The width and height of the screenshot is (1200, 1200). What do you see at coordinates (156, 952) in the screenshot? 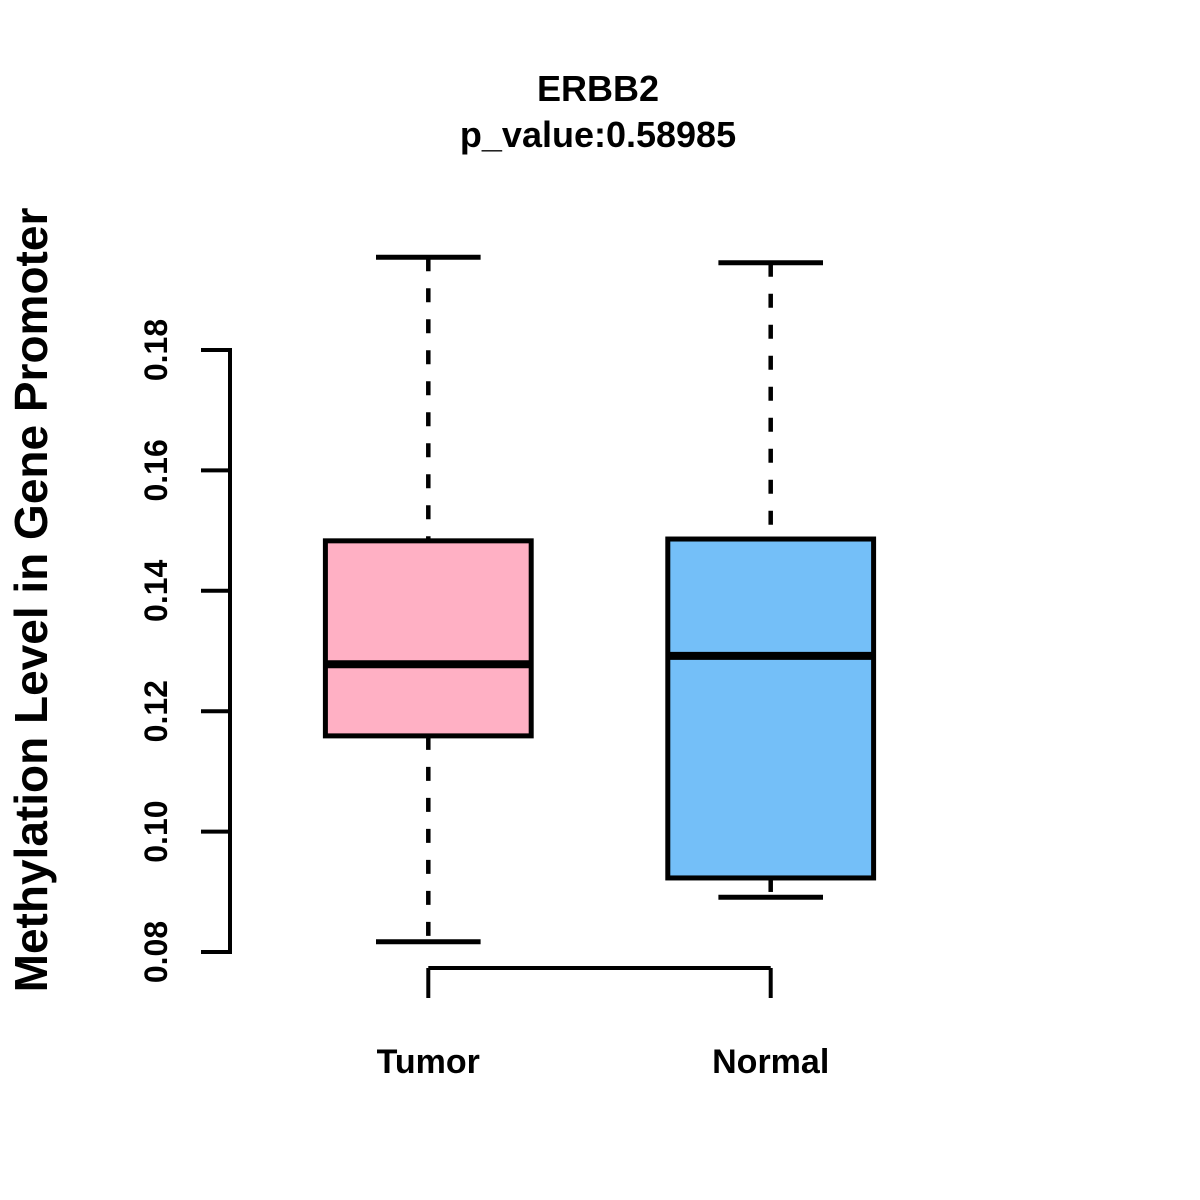
I see `y-axis-tick-label: 0.08` at bounding box center [156, 952].